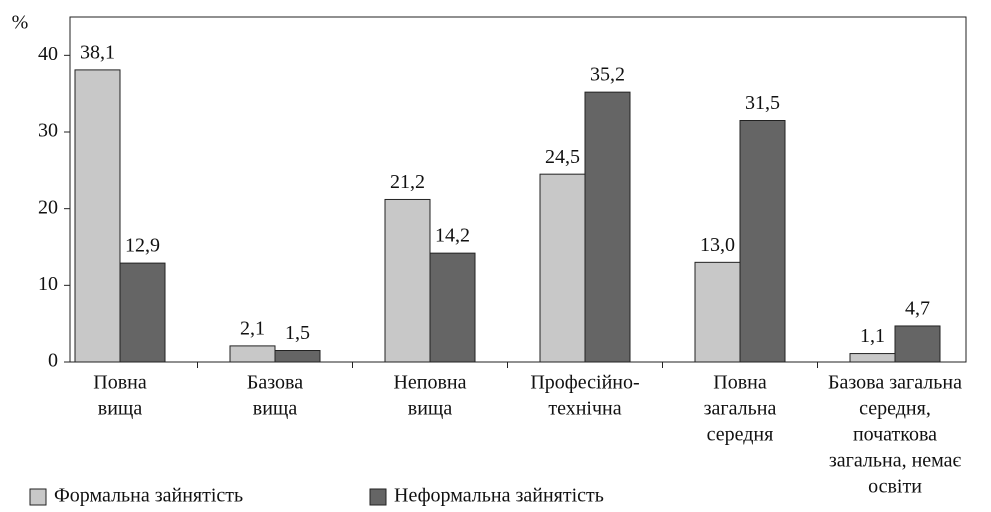 The width and height of the screenshot is (991, 512). What do you see at coordinates (407, 182) in the screenshot?
I see `data-label: 21,2` at bounding box center [407, 182].